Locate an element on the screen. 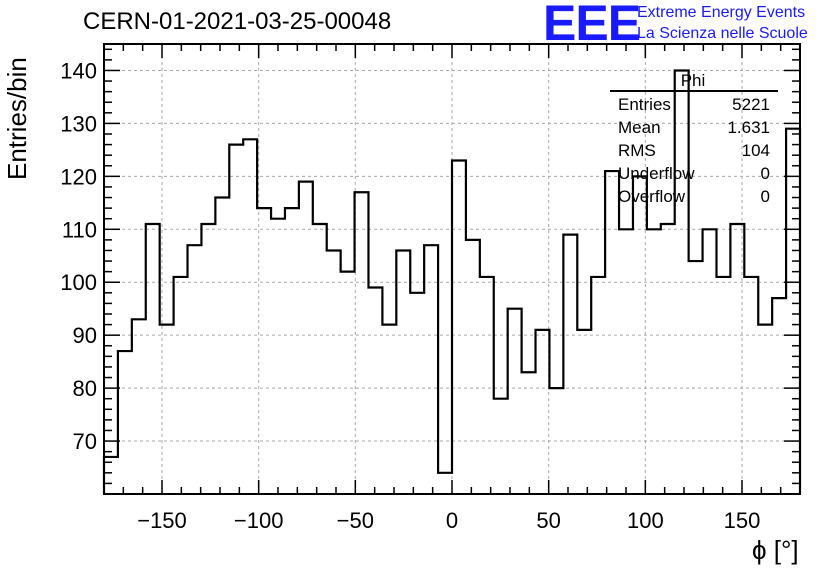 The image size is (836, 572). x-tick-label: 50 is located at coordinates (548, 520).